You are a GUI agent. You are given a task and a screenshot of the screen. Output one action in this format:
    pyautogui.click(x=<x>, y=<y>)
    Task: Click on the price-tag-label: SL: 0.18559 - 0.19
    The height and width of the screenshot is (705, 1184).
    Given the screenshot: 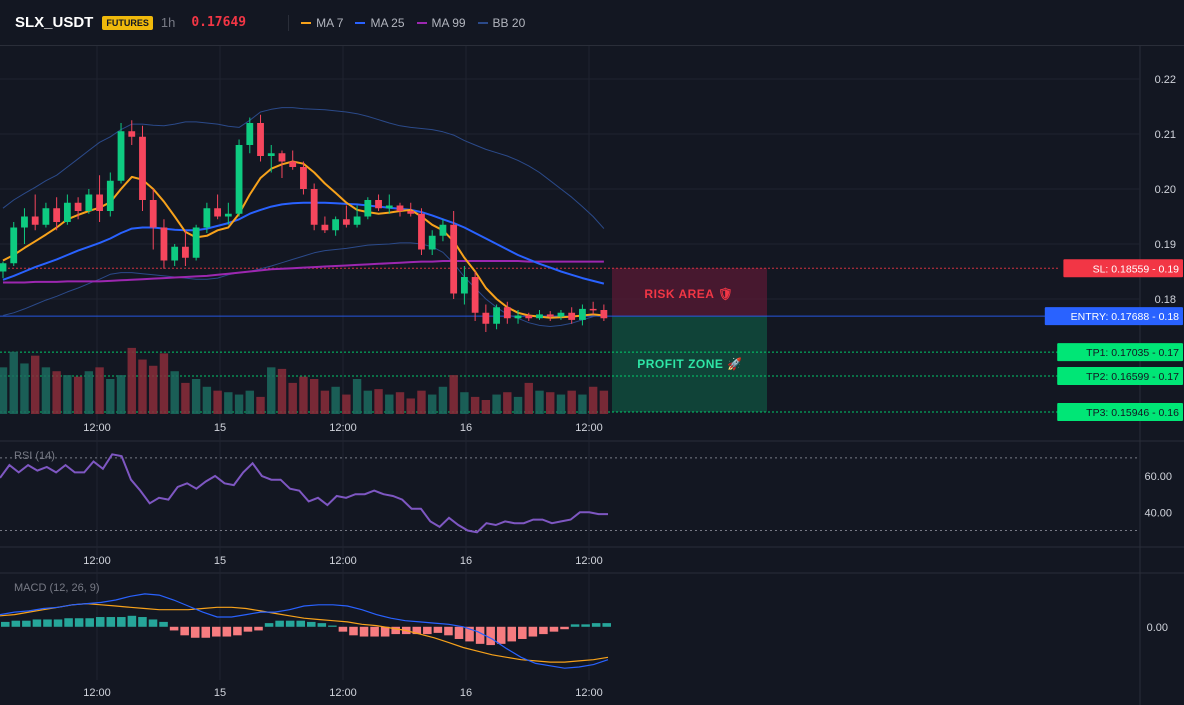 What is the action you would take?
    pyautogui.click(x=1136, y=269)
    